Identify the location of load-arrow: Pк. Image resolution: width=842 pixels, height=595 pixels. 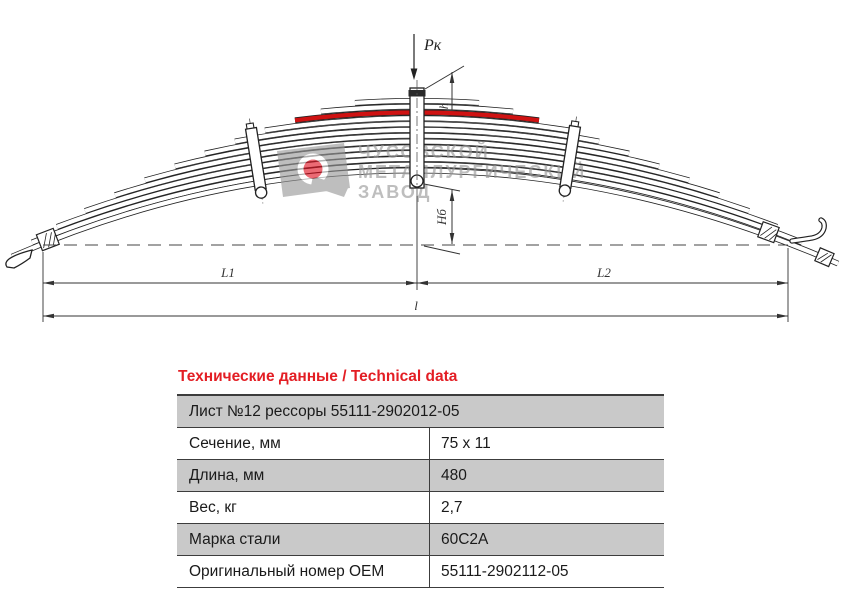
(426, 57).